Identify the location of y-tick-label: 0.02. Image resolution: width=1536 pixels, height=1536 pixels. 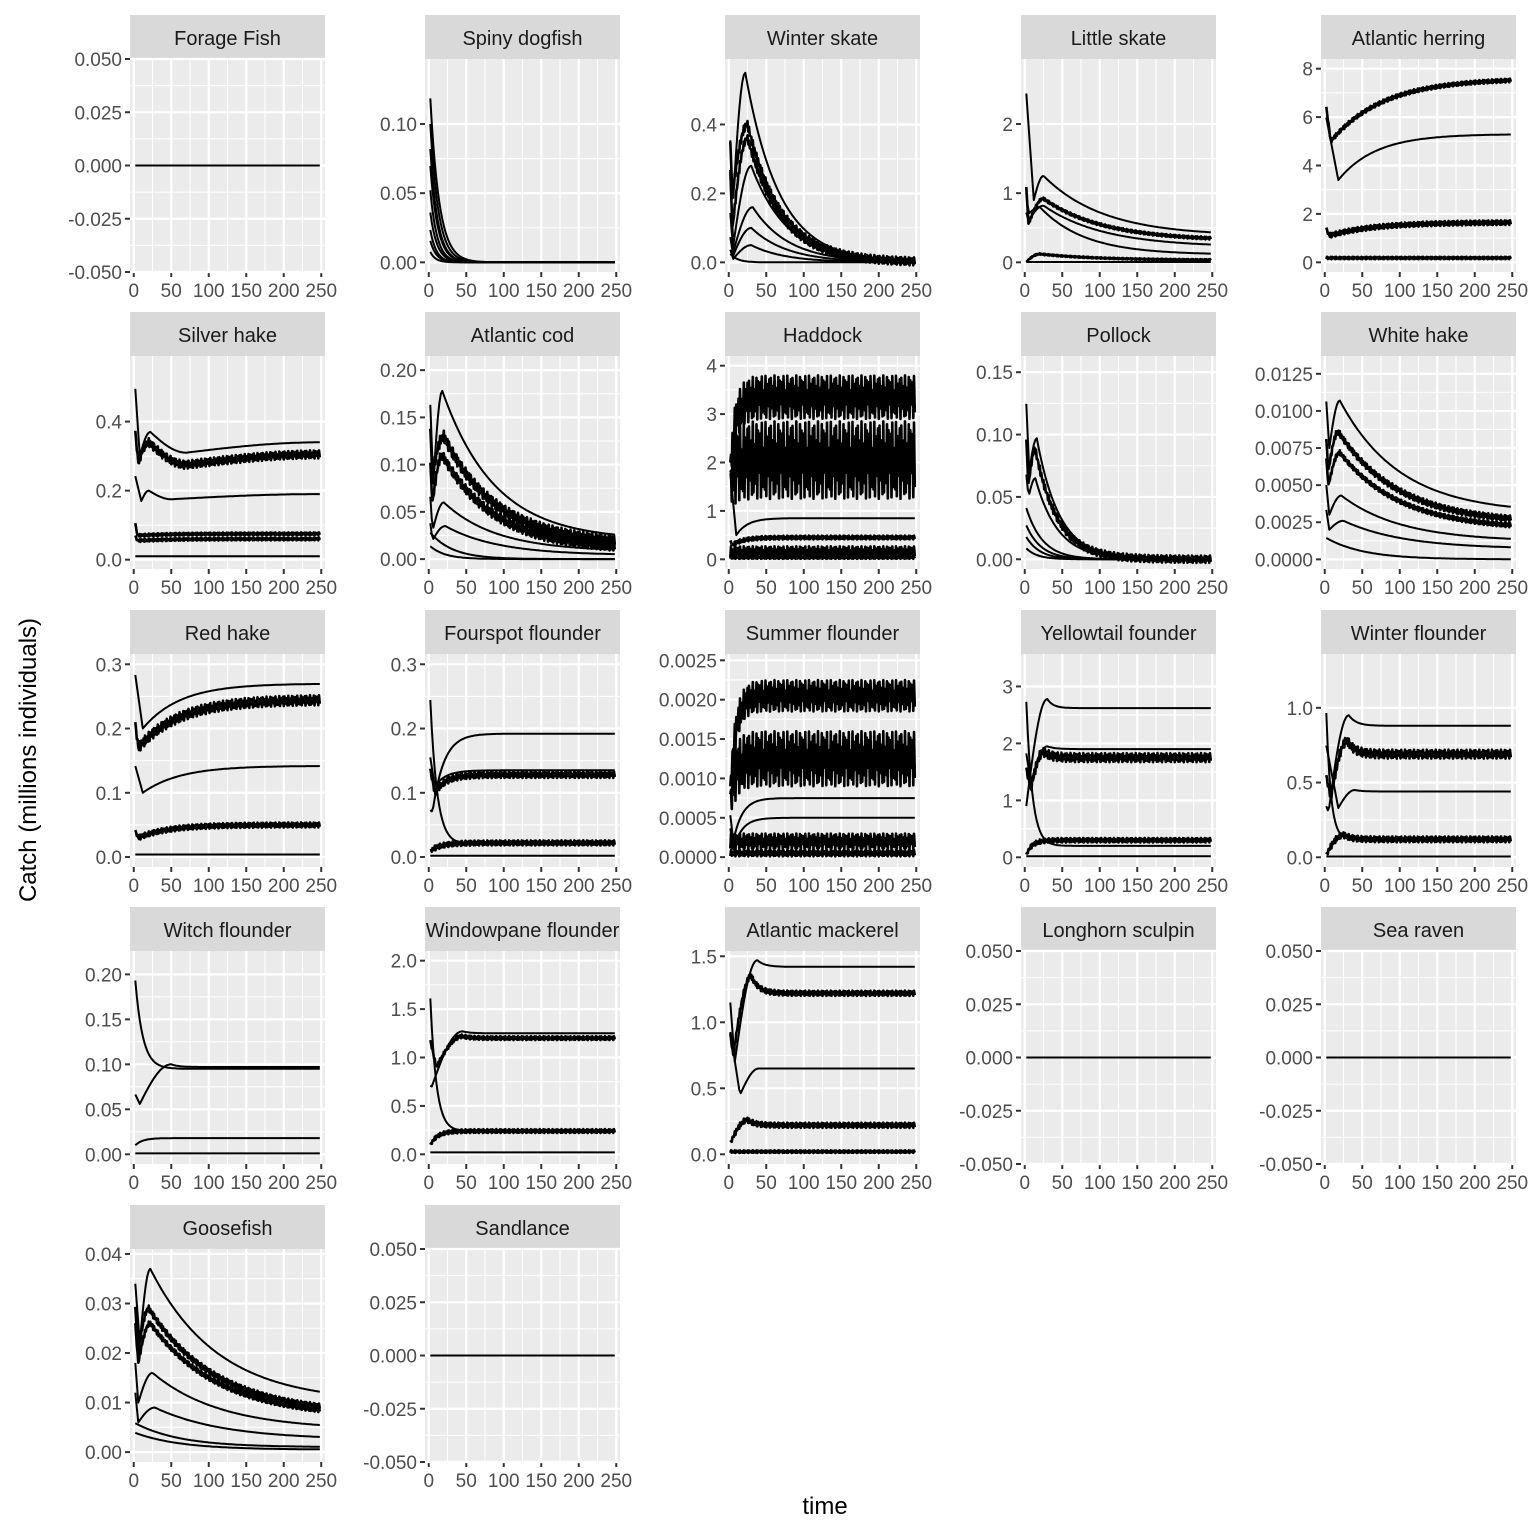
(103, 1354).